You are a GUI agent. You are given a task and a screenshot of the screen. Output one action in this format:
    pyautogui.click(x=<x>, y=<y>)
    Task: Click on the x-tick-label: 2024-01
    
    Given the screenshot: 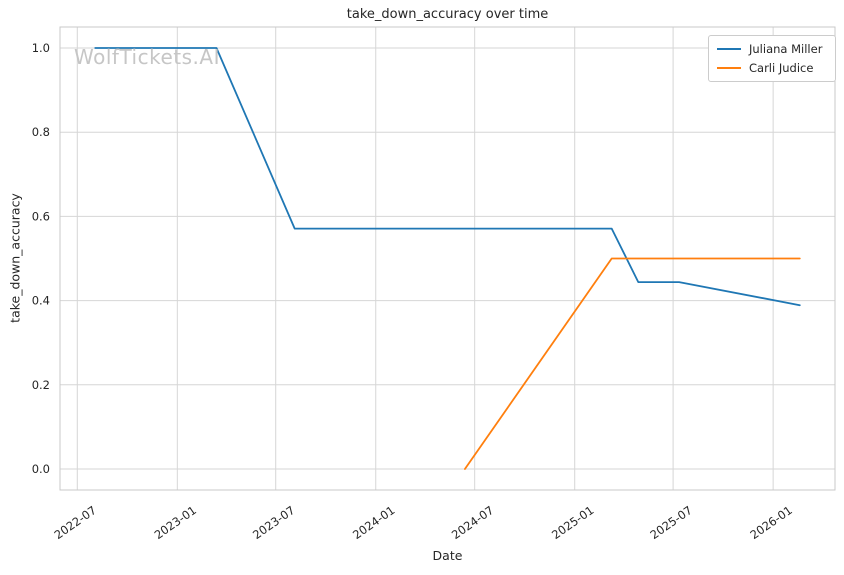 What is the action you would take?
    pyautogui.click(x=373, y=522)
    